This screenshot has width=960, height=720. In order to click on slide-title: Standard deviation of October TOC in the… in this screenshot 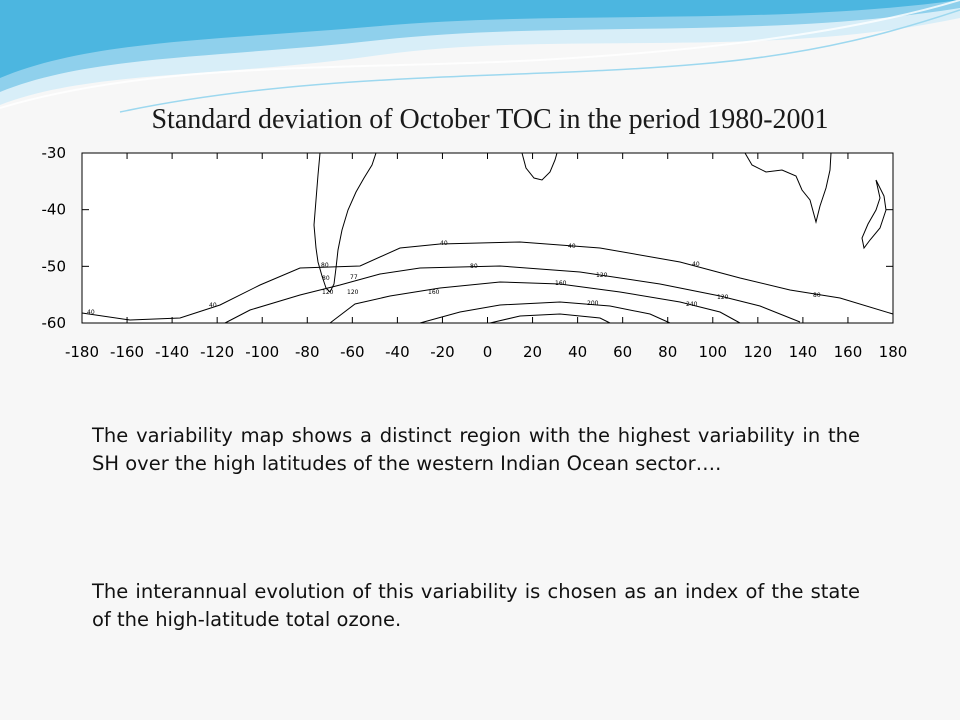, I will do `click(490, 119)`.